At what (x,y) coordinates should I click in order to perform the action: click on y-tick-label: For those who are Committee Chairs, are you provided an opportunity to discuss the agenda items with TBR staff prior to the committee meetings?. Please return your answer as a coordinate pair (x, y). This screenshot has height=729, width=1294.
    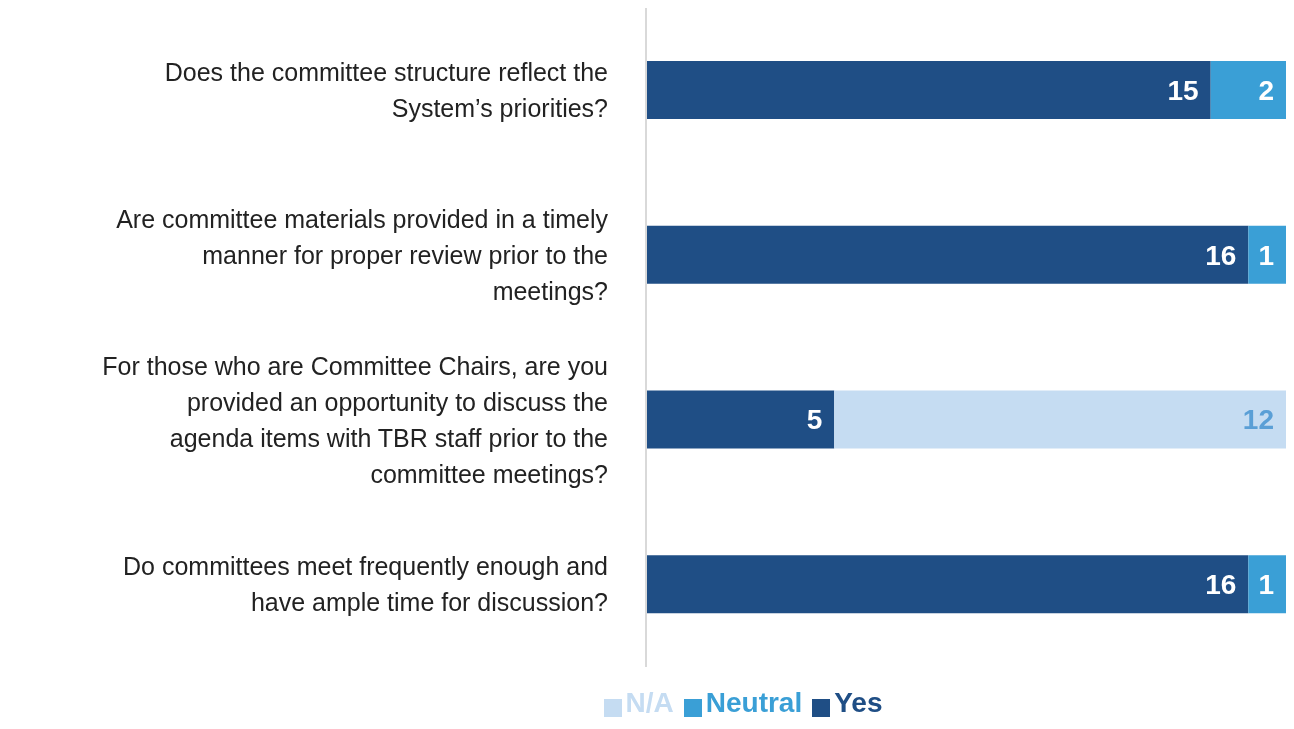
    Looking at the image, I should click on (355, 419).